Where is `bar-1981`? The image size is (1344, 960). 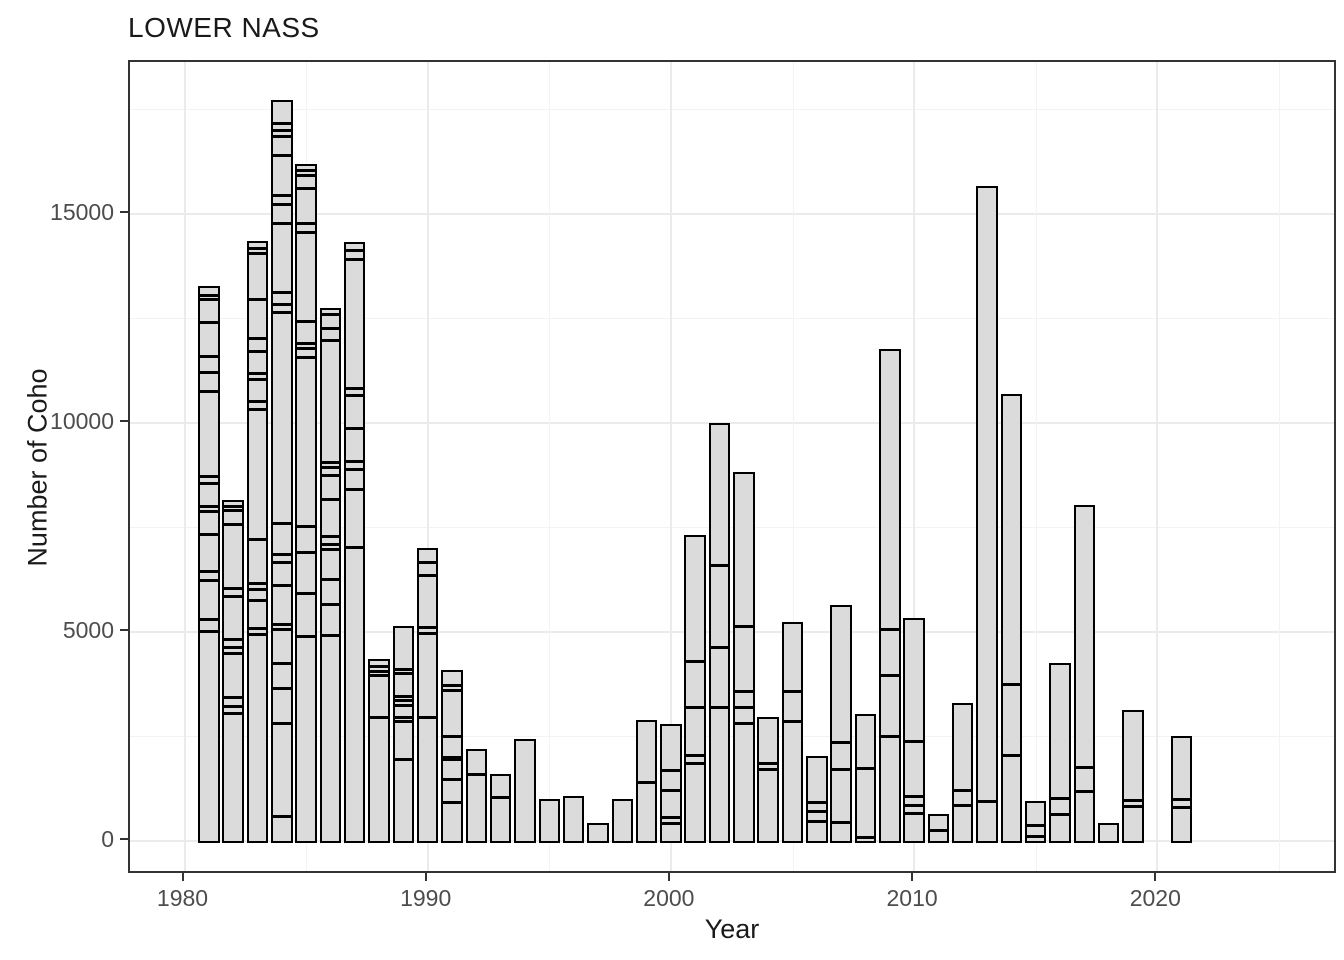
bar-1981 is located at coordinates (209, 564).